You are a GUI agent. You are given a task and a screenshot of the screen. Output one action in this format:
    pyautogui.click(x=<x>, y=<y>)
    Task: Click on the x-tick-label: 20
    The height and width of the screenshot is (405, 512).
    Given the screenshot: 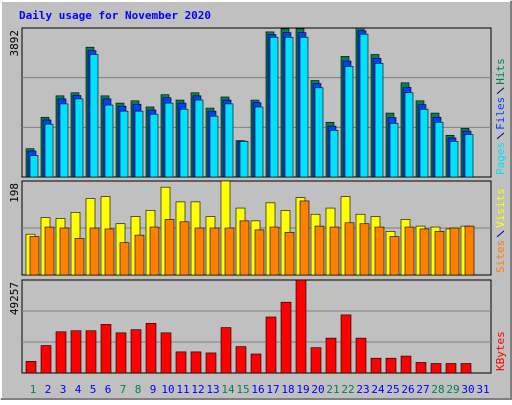 What is the action you would take?
    pyautogui.click(x=317, y=389)
    